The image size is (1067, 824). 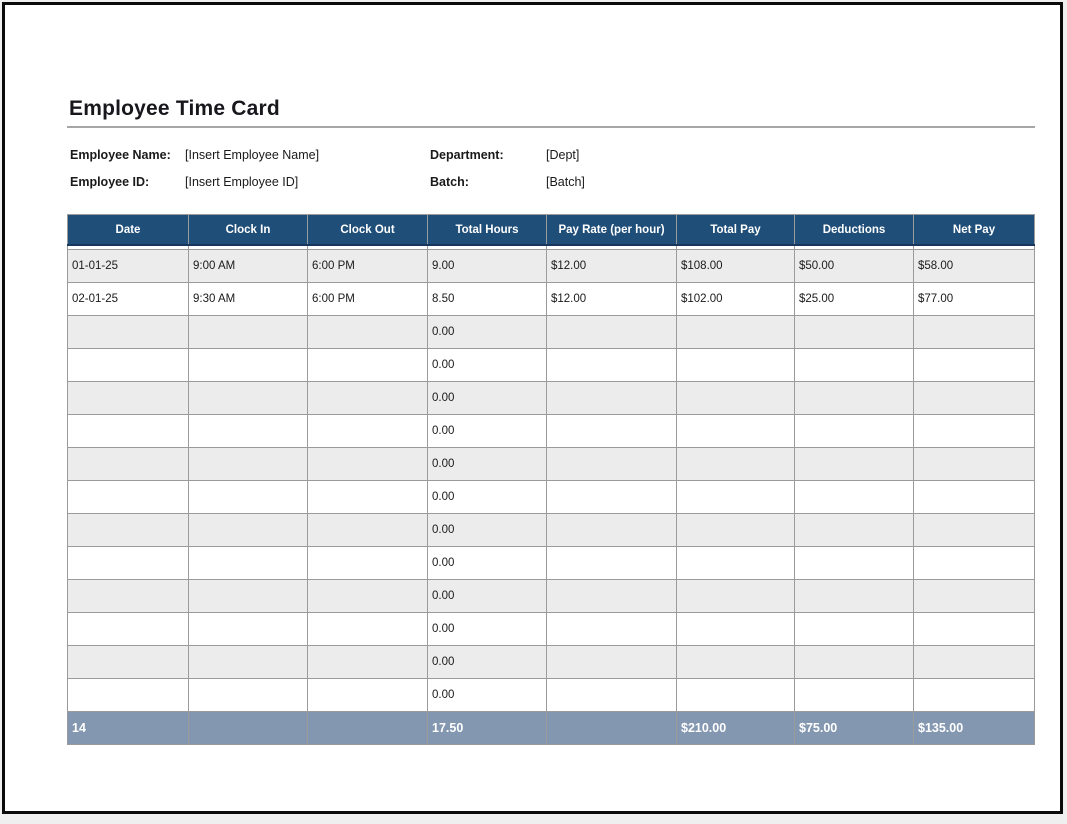 I want to click on table-cell: $58.00, so click(x=974, y=266).